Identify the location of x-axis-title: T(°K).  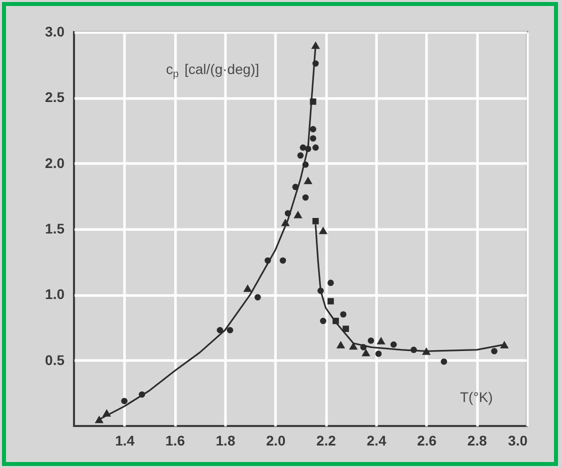
(476, 397).